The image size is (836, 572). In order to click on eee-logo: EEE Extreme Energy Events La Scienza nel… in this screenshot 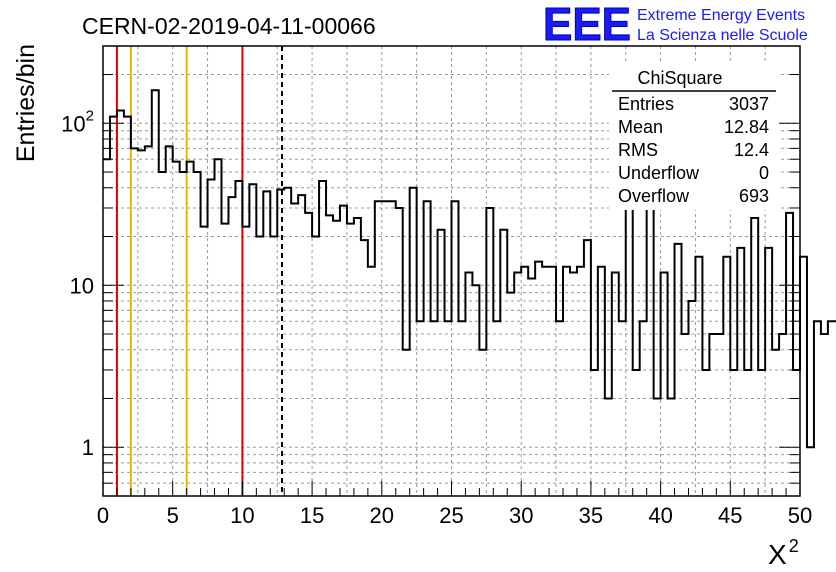, I will do `click(675, 25)`.